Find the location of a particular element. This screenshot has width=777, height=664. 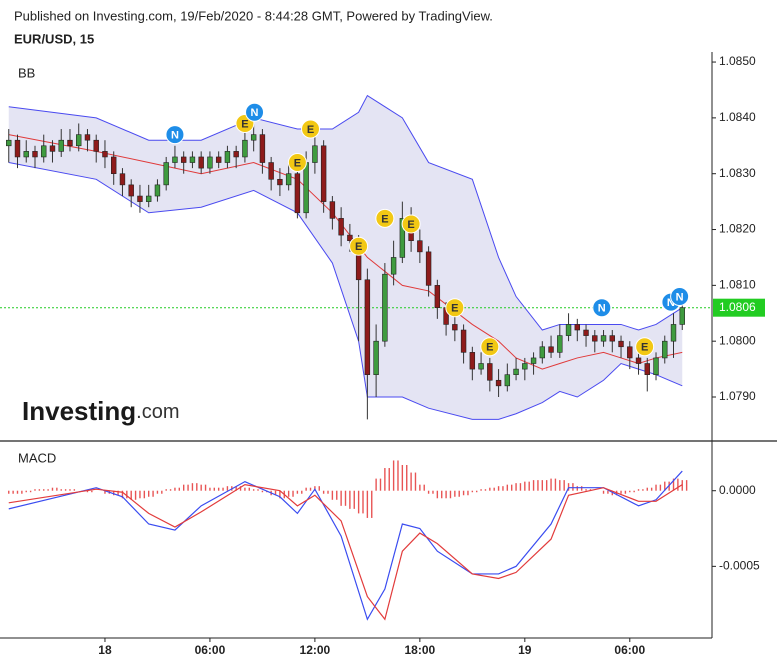

x-tick-label: 06:00 is located at coordinates (210, 650).